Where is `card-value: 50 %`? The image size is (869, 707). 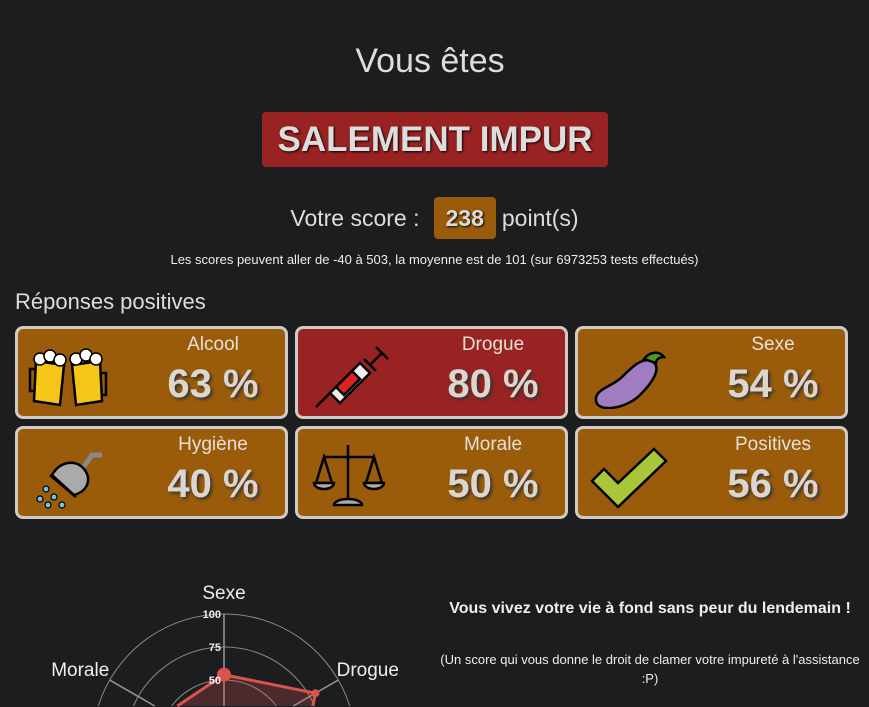
card-value: 50 % is located at coordinates (493, 484).